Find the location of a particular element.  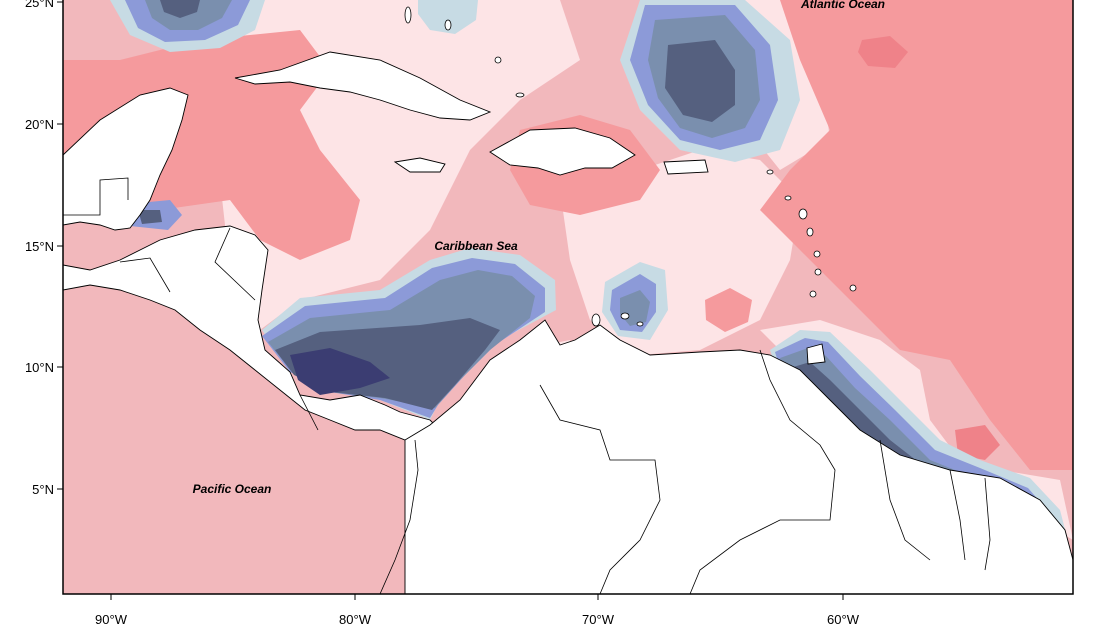

field-pos3-d is located at coordinates (728, 310).